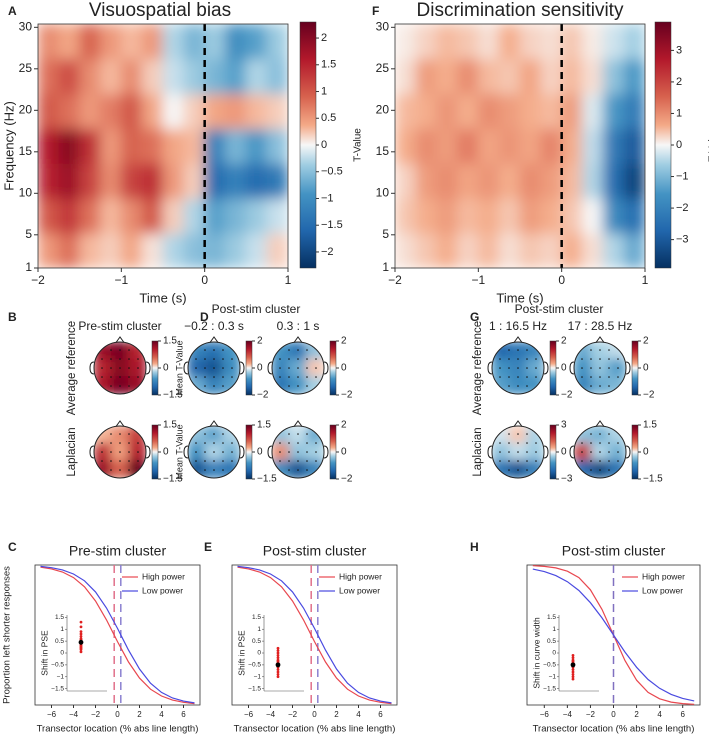  Describe the element at coordinates (636, 714) in the screenshot. I see `x-tick-label: 2` at that location.